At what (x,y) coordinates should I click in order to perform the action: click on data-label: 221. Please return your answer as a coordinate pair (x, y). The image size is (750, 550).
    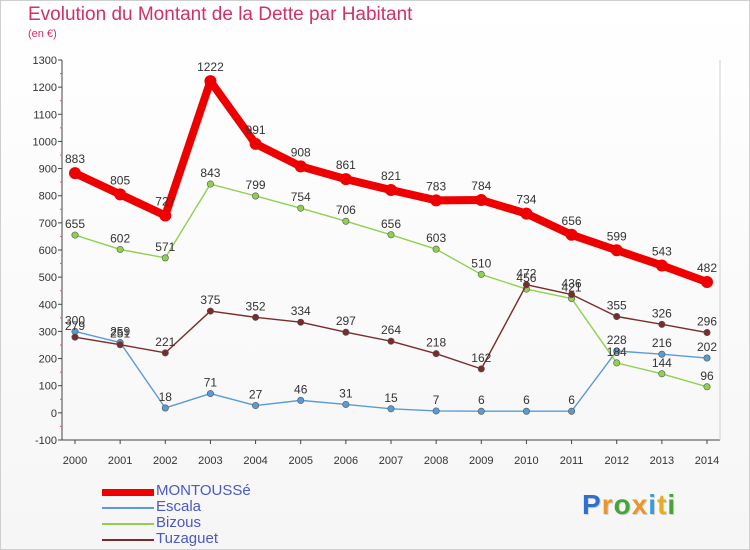
    Looking at the image, I should click on (165, 342).